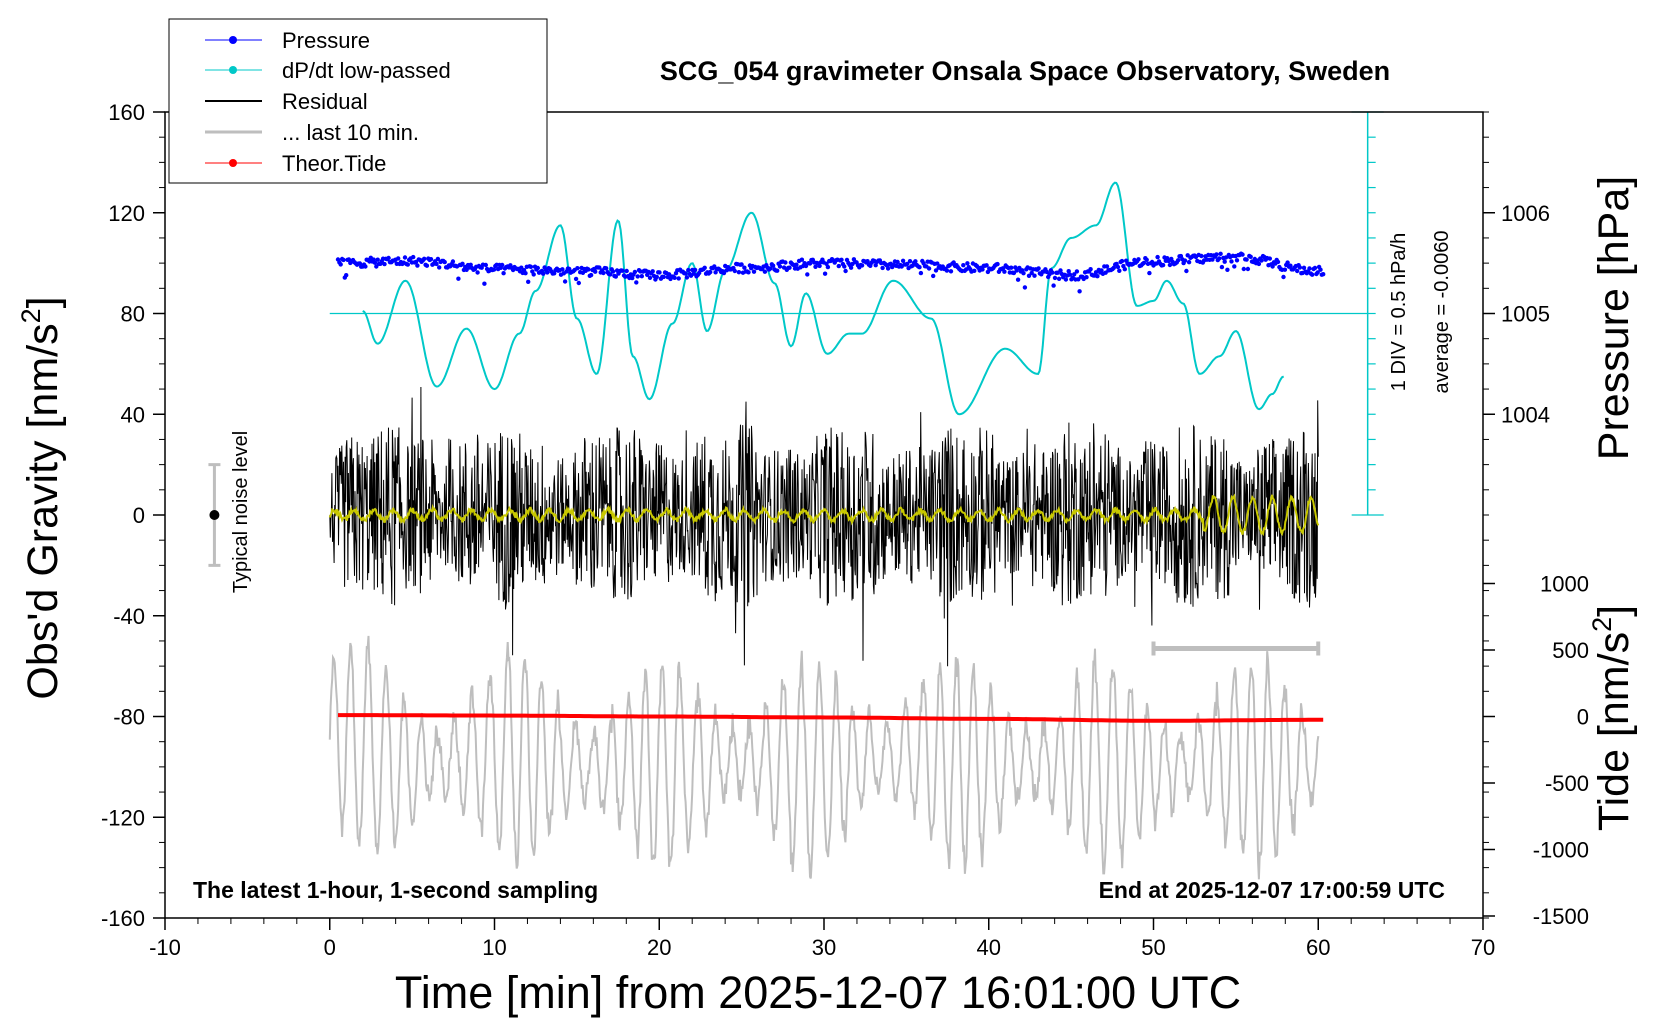  I want to click on legend-entry-tide: Theor.Tide, so click(295, 163).